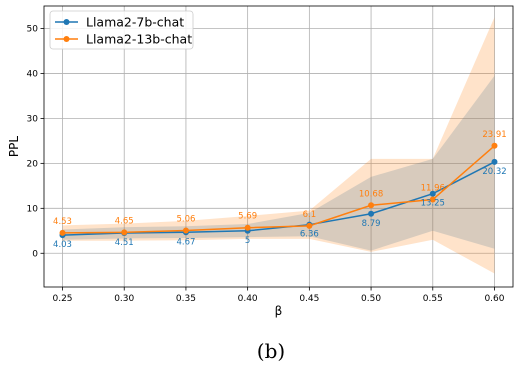 This screenshot has height=367, width=516. Describe the element at coordinates (371, 224) in the screenshot. I see `data-label: 8.79` at that location.